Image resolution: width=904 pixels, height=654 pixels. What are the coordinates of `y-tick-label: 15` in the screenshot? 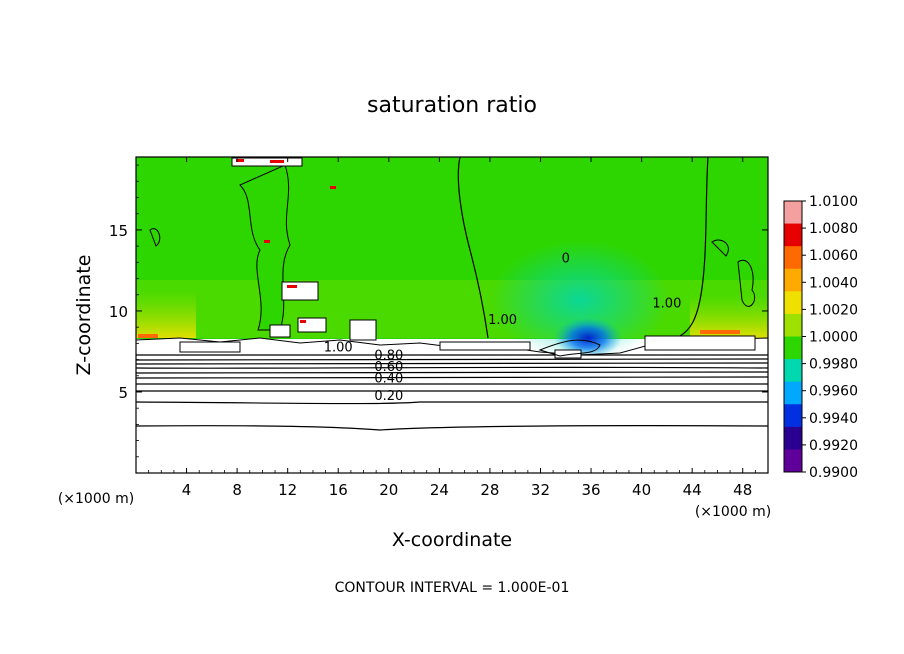 It's located at (118, 231).